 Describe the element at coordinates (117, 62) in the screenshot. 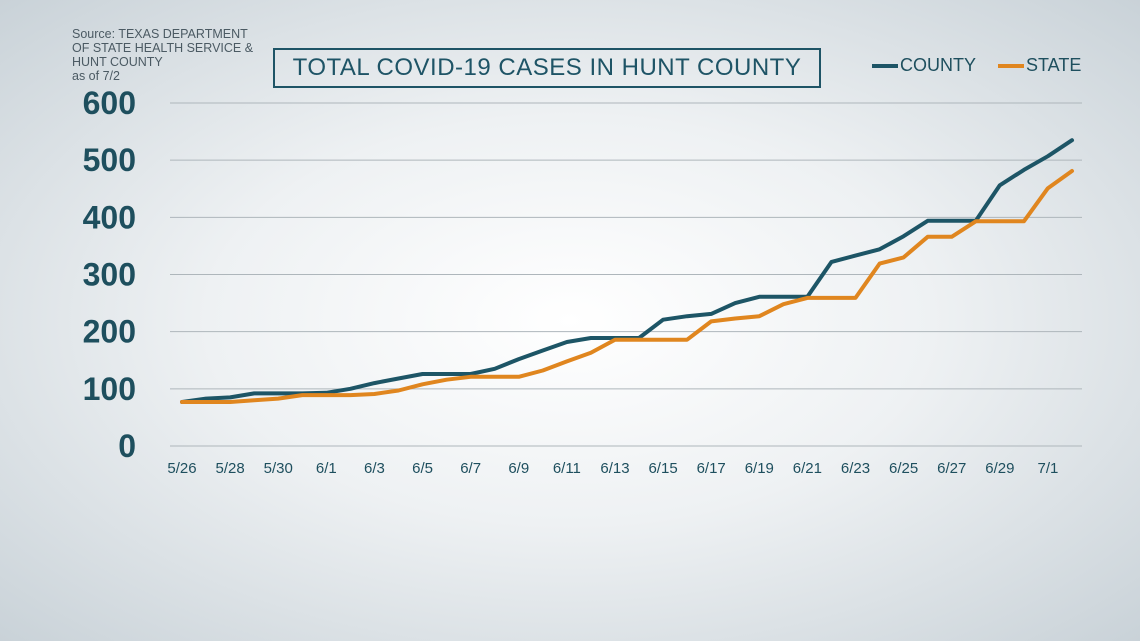

I see `source-line: HUNT COUNTY` at that location.